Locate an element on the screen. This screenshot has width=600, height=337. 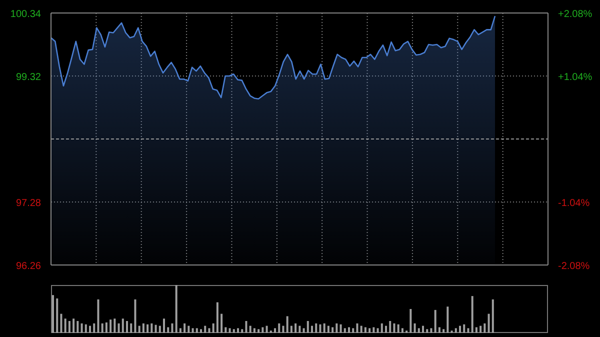
y2-tick-label: +1.04% is located at coordinates (575, 77).